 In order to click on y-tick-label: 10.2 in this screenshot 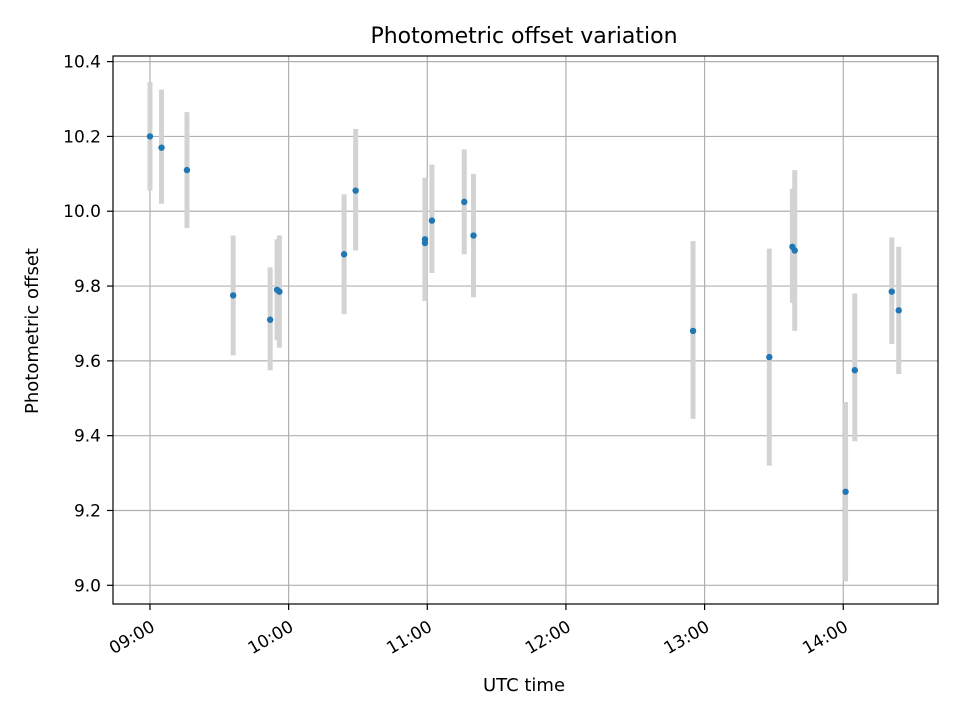, I will do `click(82, 137)`.